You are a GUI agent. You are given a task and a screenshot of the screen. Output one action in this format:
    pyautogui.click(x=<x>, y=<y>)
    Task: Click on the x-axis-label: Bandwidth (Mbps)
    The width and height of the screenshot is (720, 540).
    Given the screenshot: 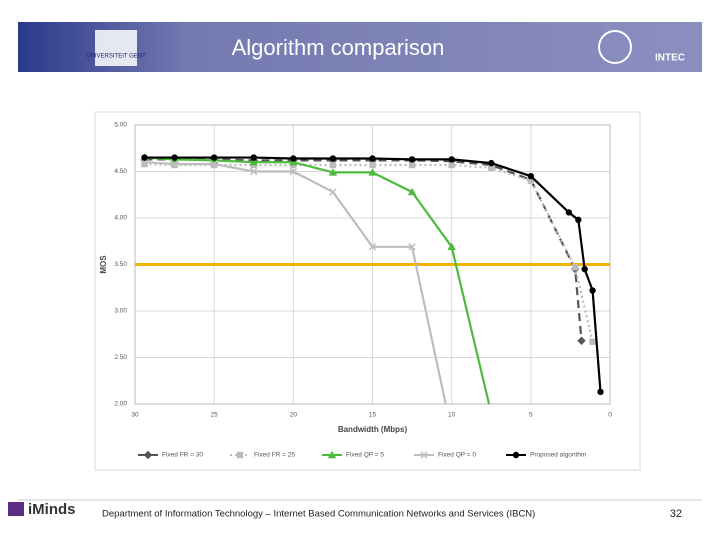 What is the action you would take?
    pyautogui.click(x=373, y=429)
    